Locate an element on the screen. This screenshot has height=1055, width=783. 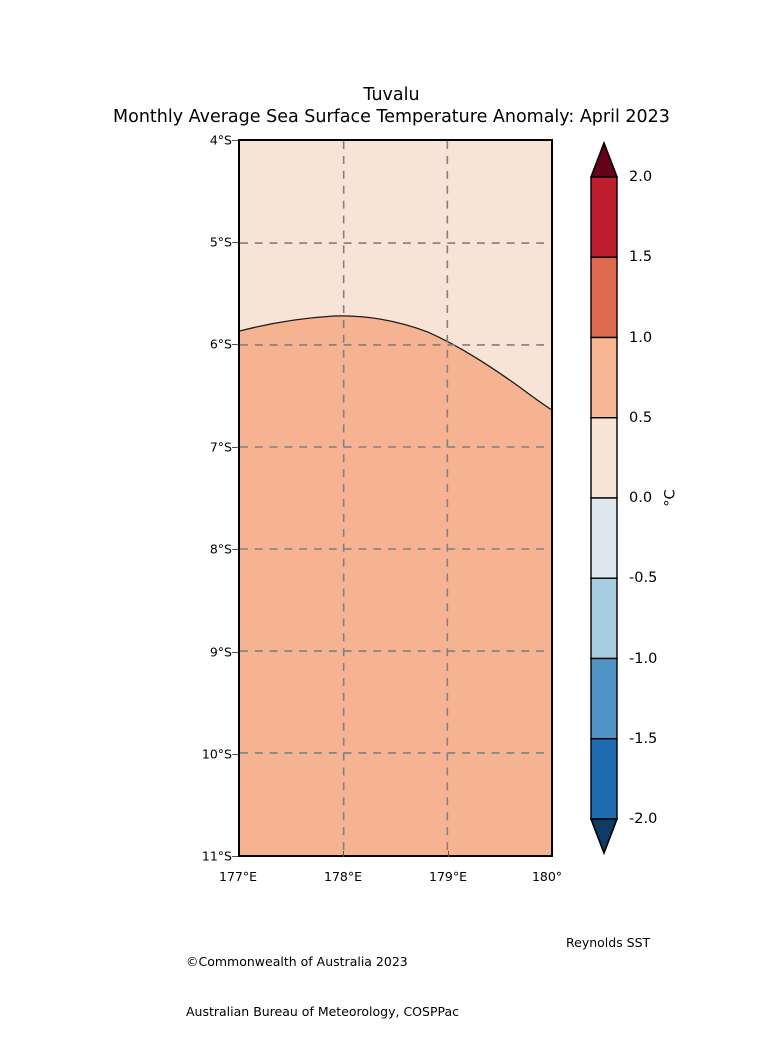
y-axis-label-10s: 10°S is located at coordinates (216, 754).